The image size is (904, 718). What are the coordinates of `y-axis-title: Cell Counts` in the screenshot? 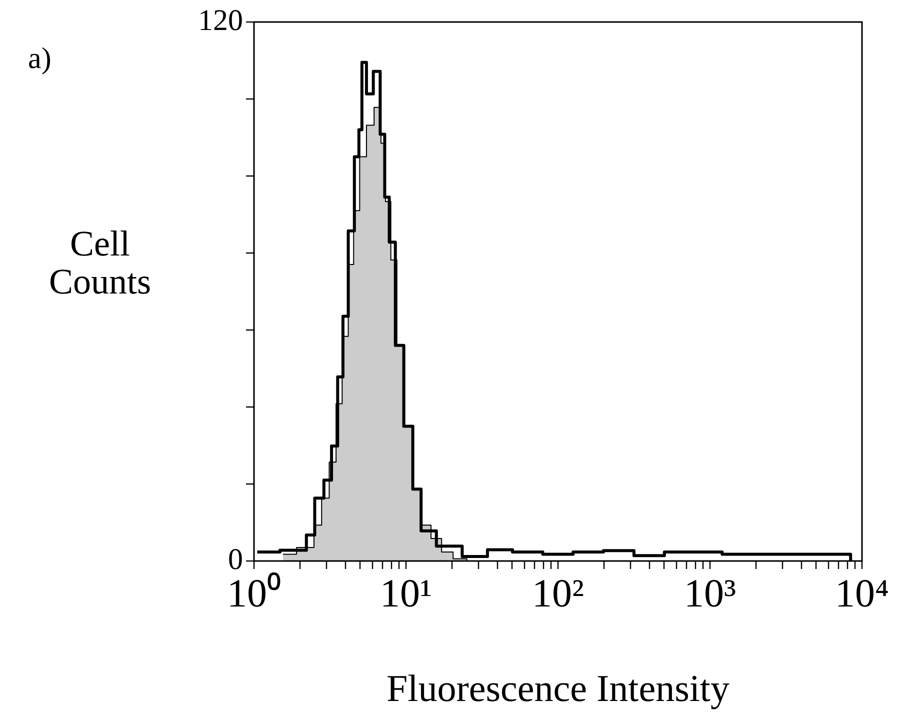 It's located at (100, 262).